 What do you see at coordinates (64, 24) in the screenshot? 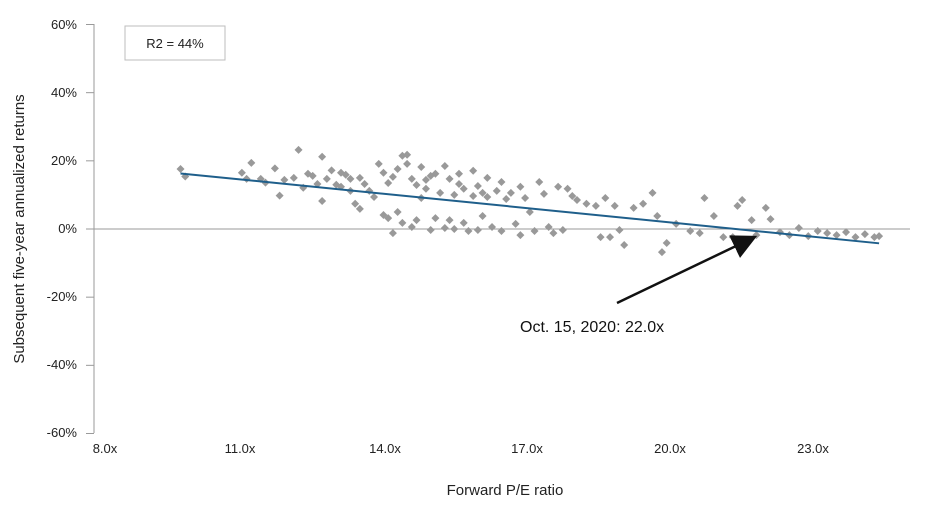
I see `y-tick-label: 60%` at bounding box center [64, 24].